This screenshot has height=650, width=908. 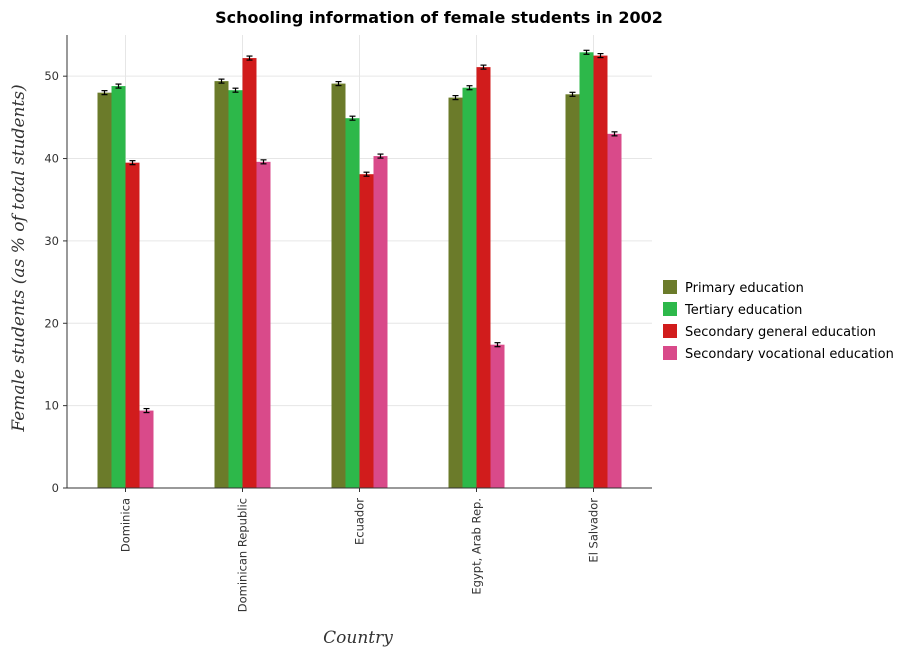 I want to click on bar-primary-education-ecuador, so click(x=338, y=285).